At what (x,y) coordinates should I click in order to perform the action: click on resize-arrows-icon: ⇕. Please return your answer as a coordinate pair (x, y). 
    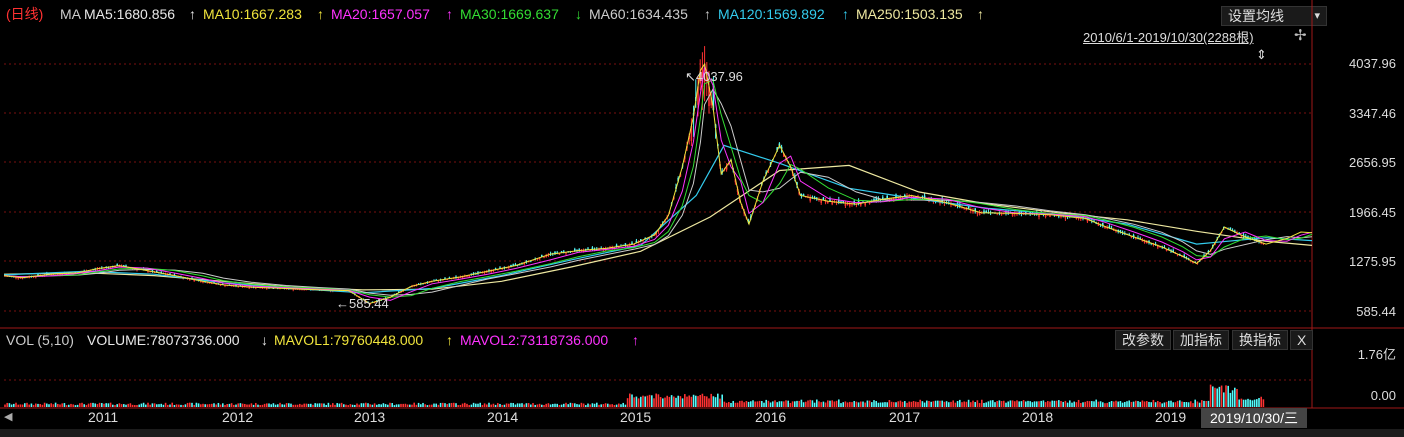
    Looking at the image, I should click on (1261, 54).